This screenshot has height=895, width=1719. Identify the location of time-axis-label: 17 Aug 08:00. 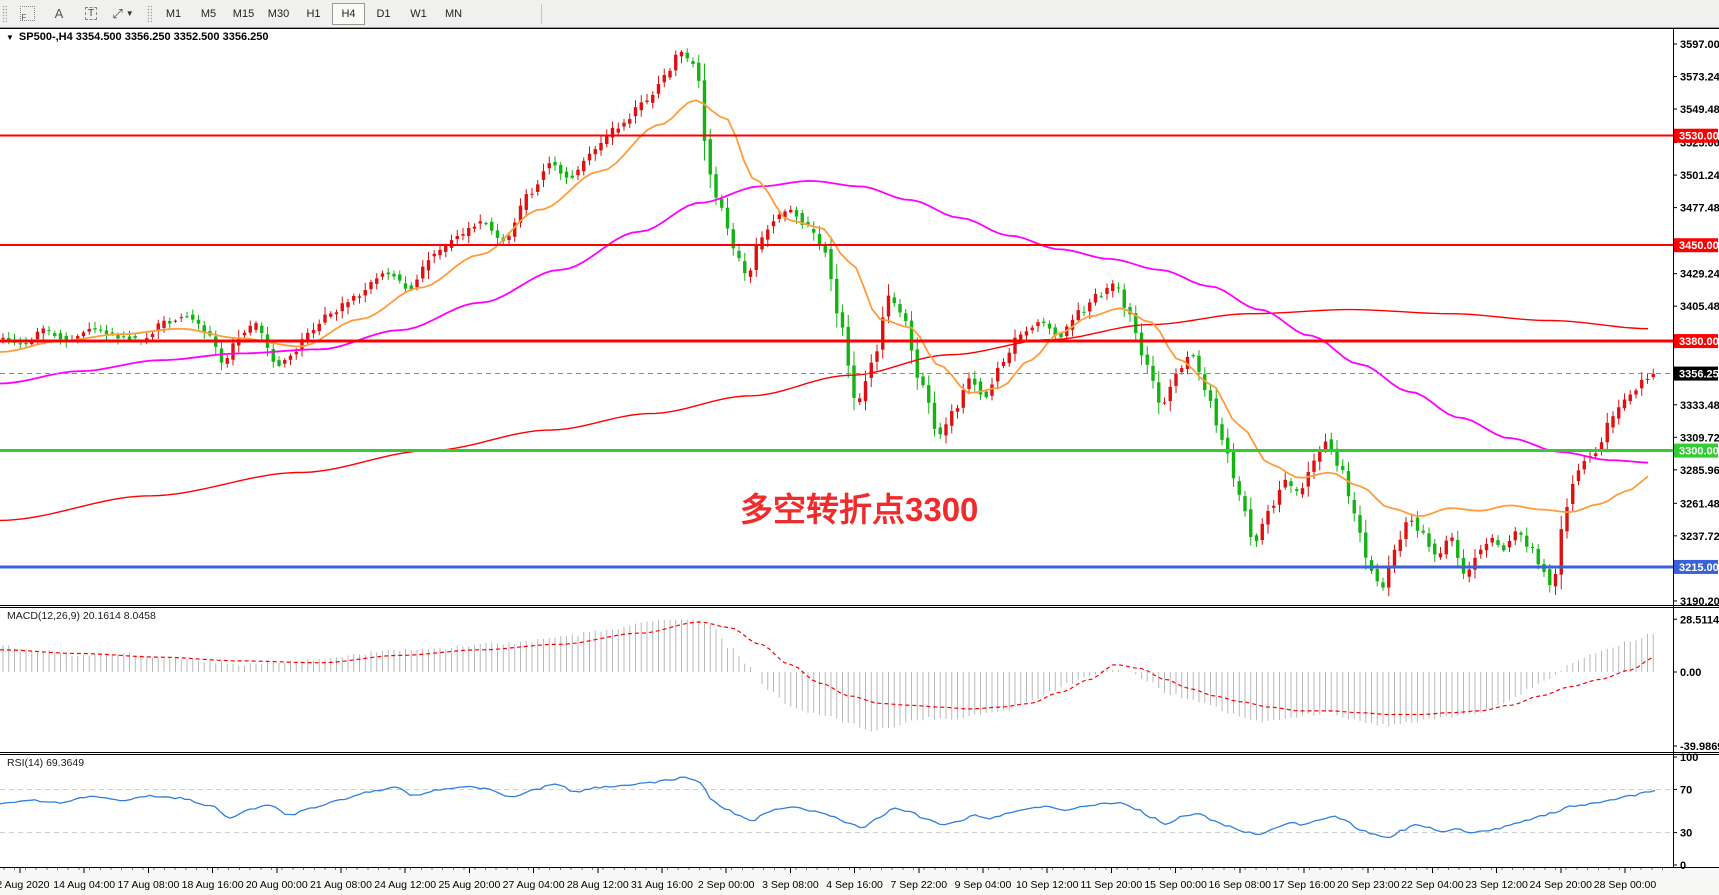
(148, 885).